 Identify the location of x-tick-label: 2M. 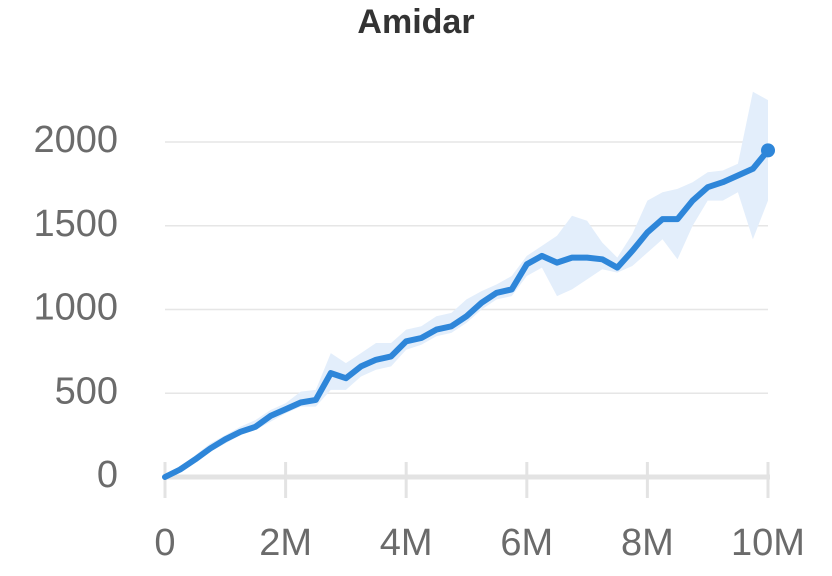
(285, 543).